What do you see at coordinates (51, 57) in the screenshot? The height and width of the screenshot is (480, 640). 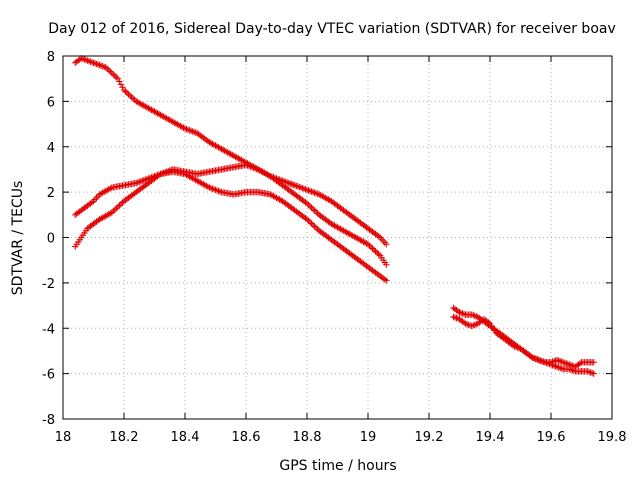 I see `y-tick-label: 8` at bounding box center [51, 57].